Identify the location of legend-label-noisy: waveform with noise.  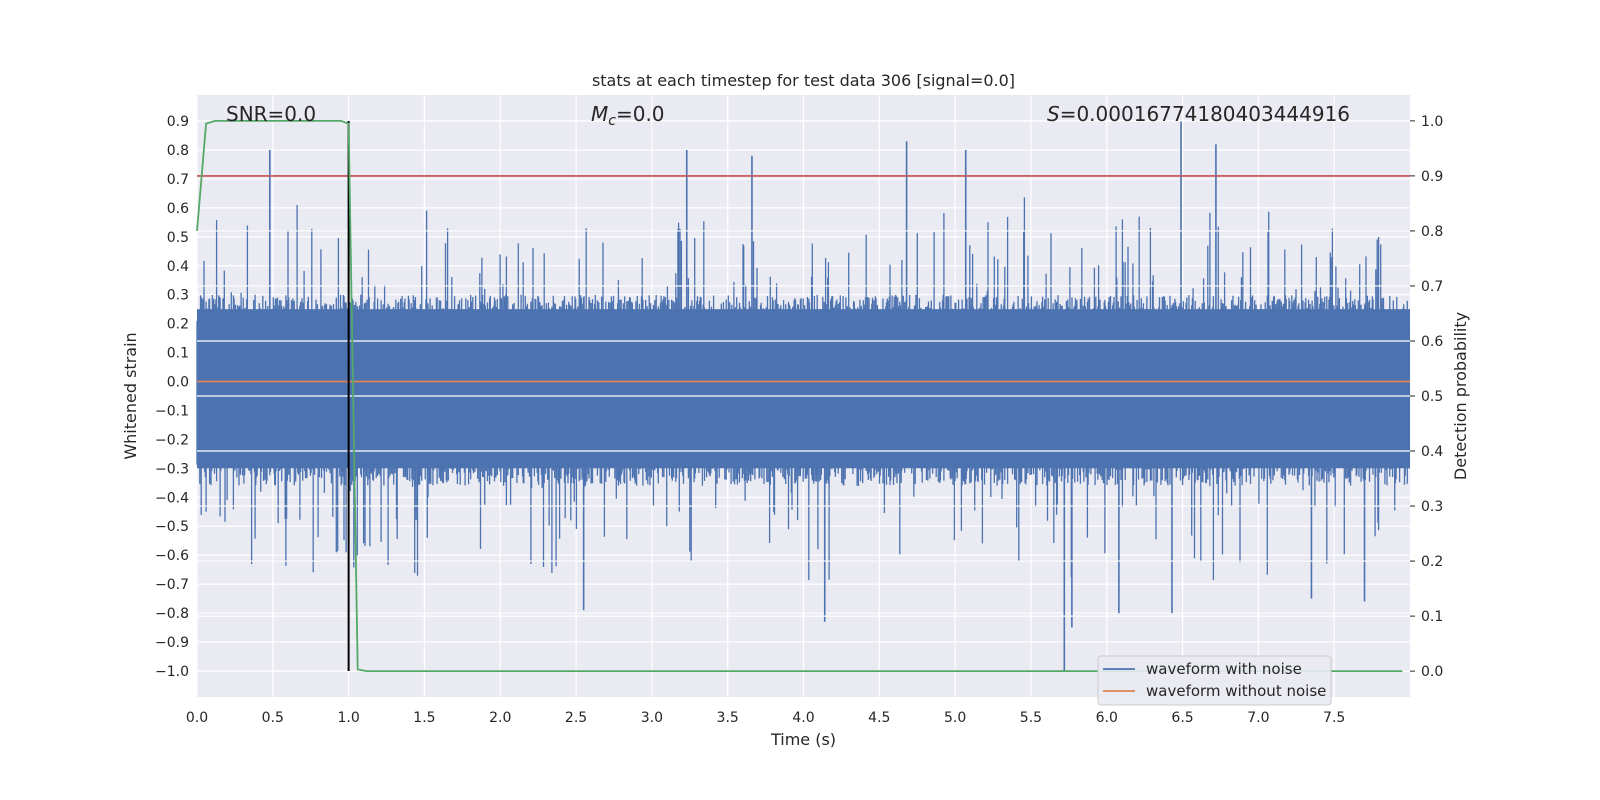
(1224, 669).